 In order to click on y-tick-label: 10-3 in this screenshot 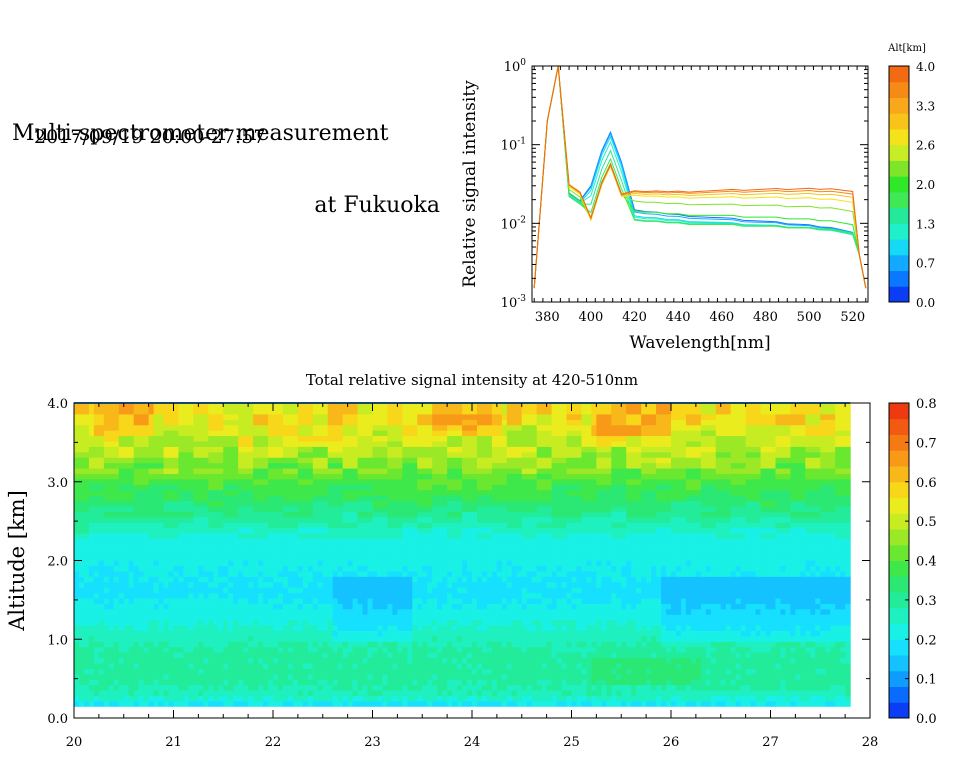, I will do `click(514, 302)`.